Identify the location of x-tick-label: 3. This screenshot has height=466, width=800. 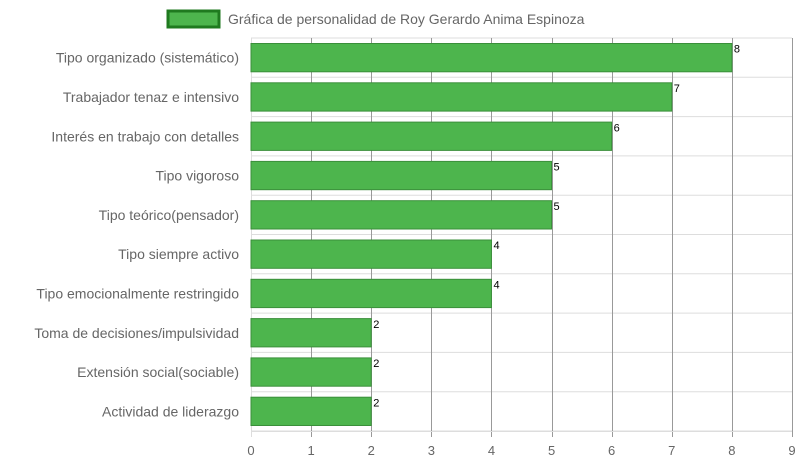
(431, 450).